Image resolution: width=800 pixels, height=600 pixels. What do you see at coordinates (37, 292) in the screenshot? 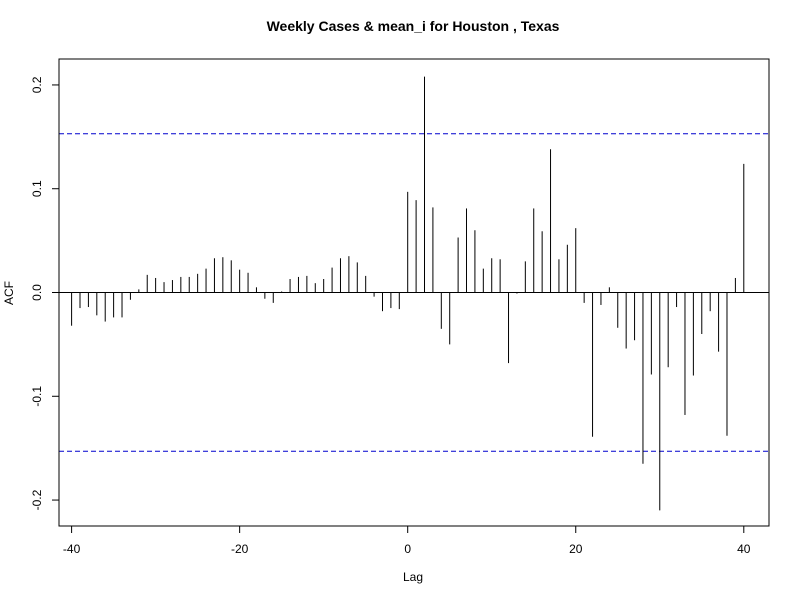
I see `y-tick-label: 0.0` at bounding box center [37, 292].